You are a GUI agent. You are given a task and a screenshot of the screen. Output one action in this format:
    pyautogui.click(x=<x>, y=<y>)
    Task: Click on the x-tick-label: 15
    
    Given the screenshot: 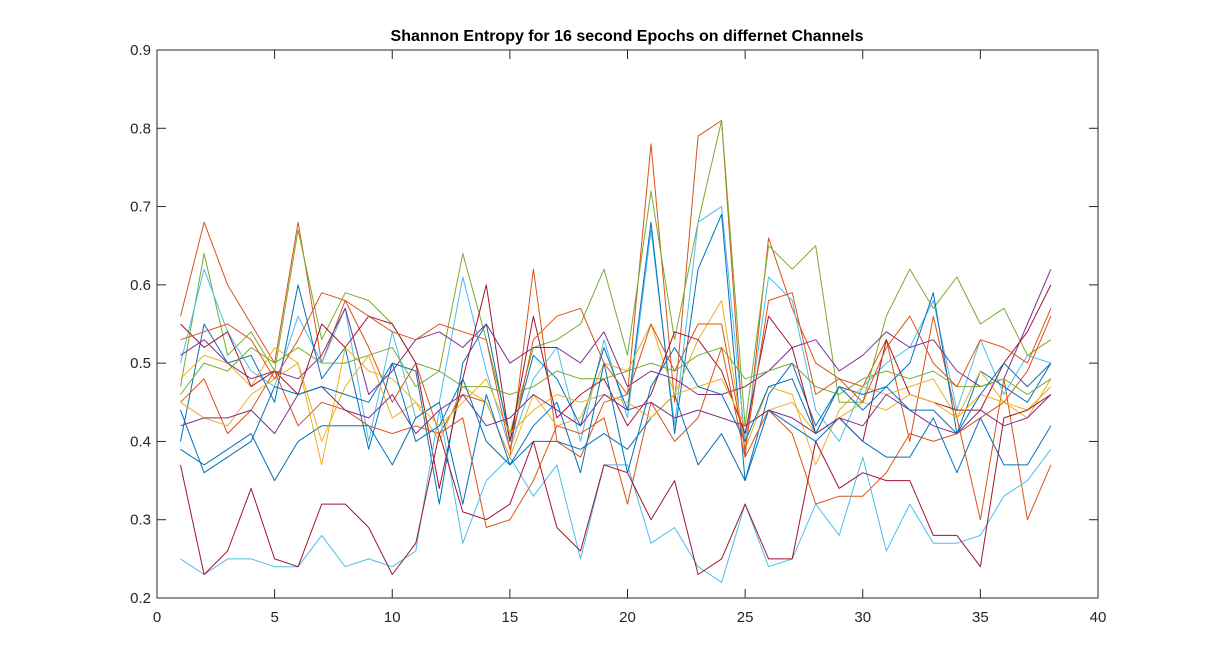 What is the action you would take?
    pyautogui.click(x=510, y=617)
    